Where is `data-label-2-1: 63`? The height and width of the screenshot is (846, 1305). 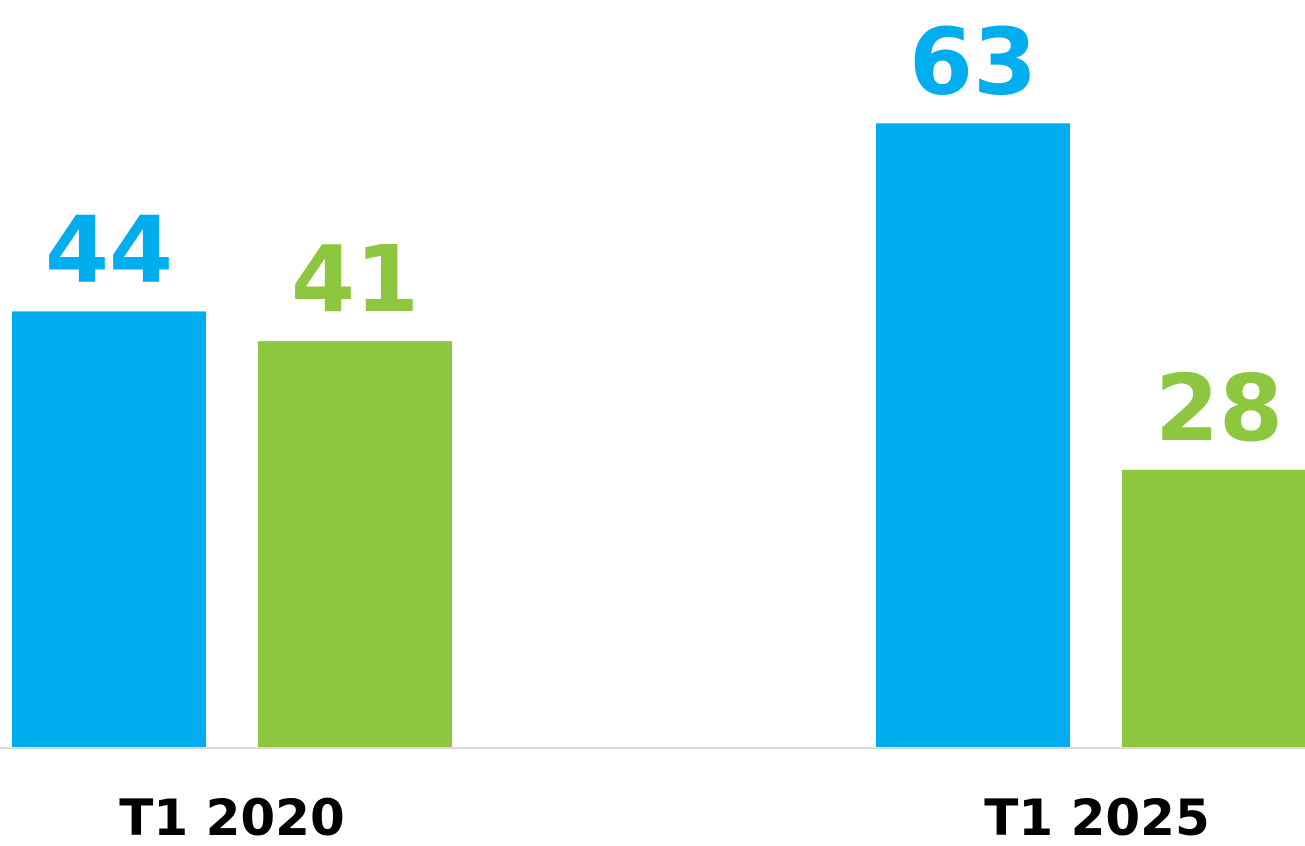 data-label-2-1: 63 is located at coordinates (973, 61).